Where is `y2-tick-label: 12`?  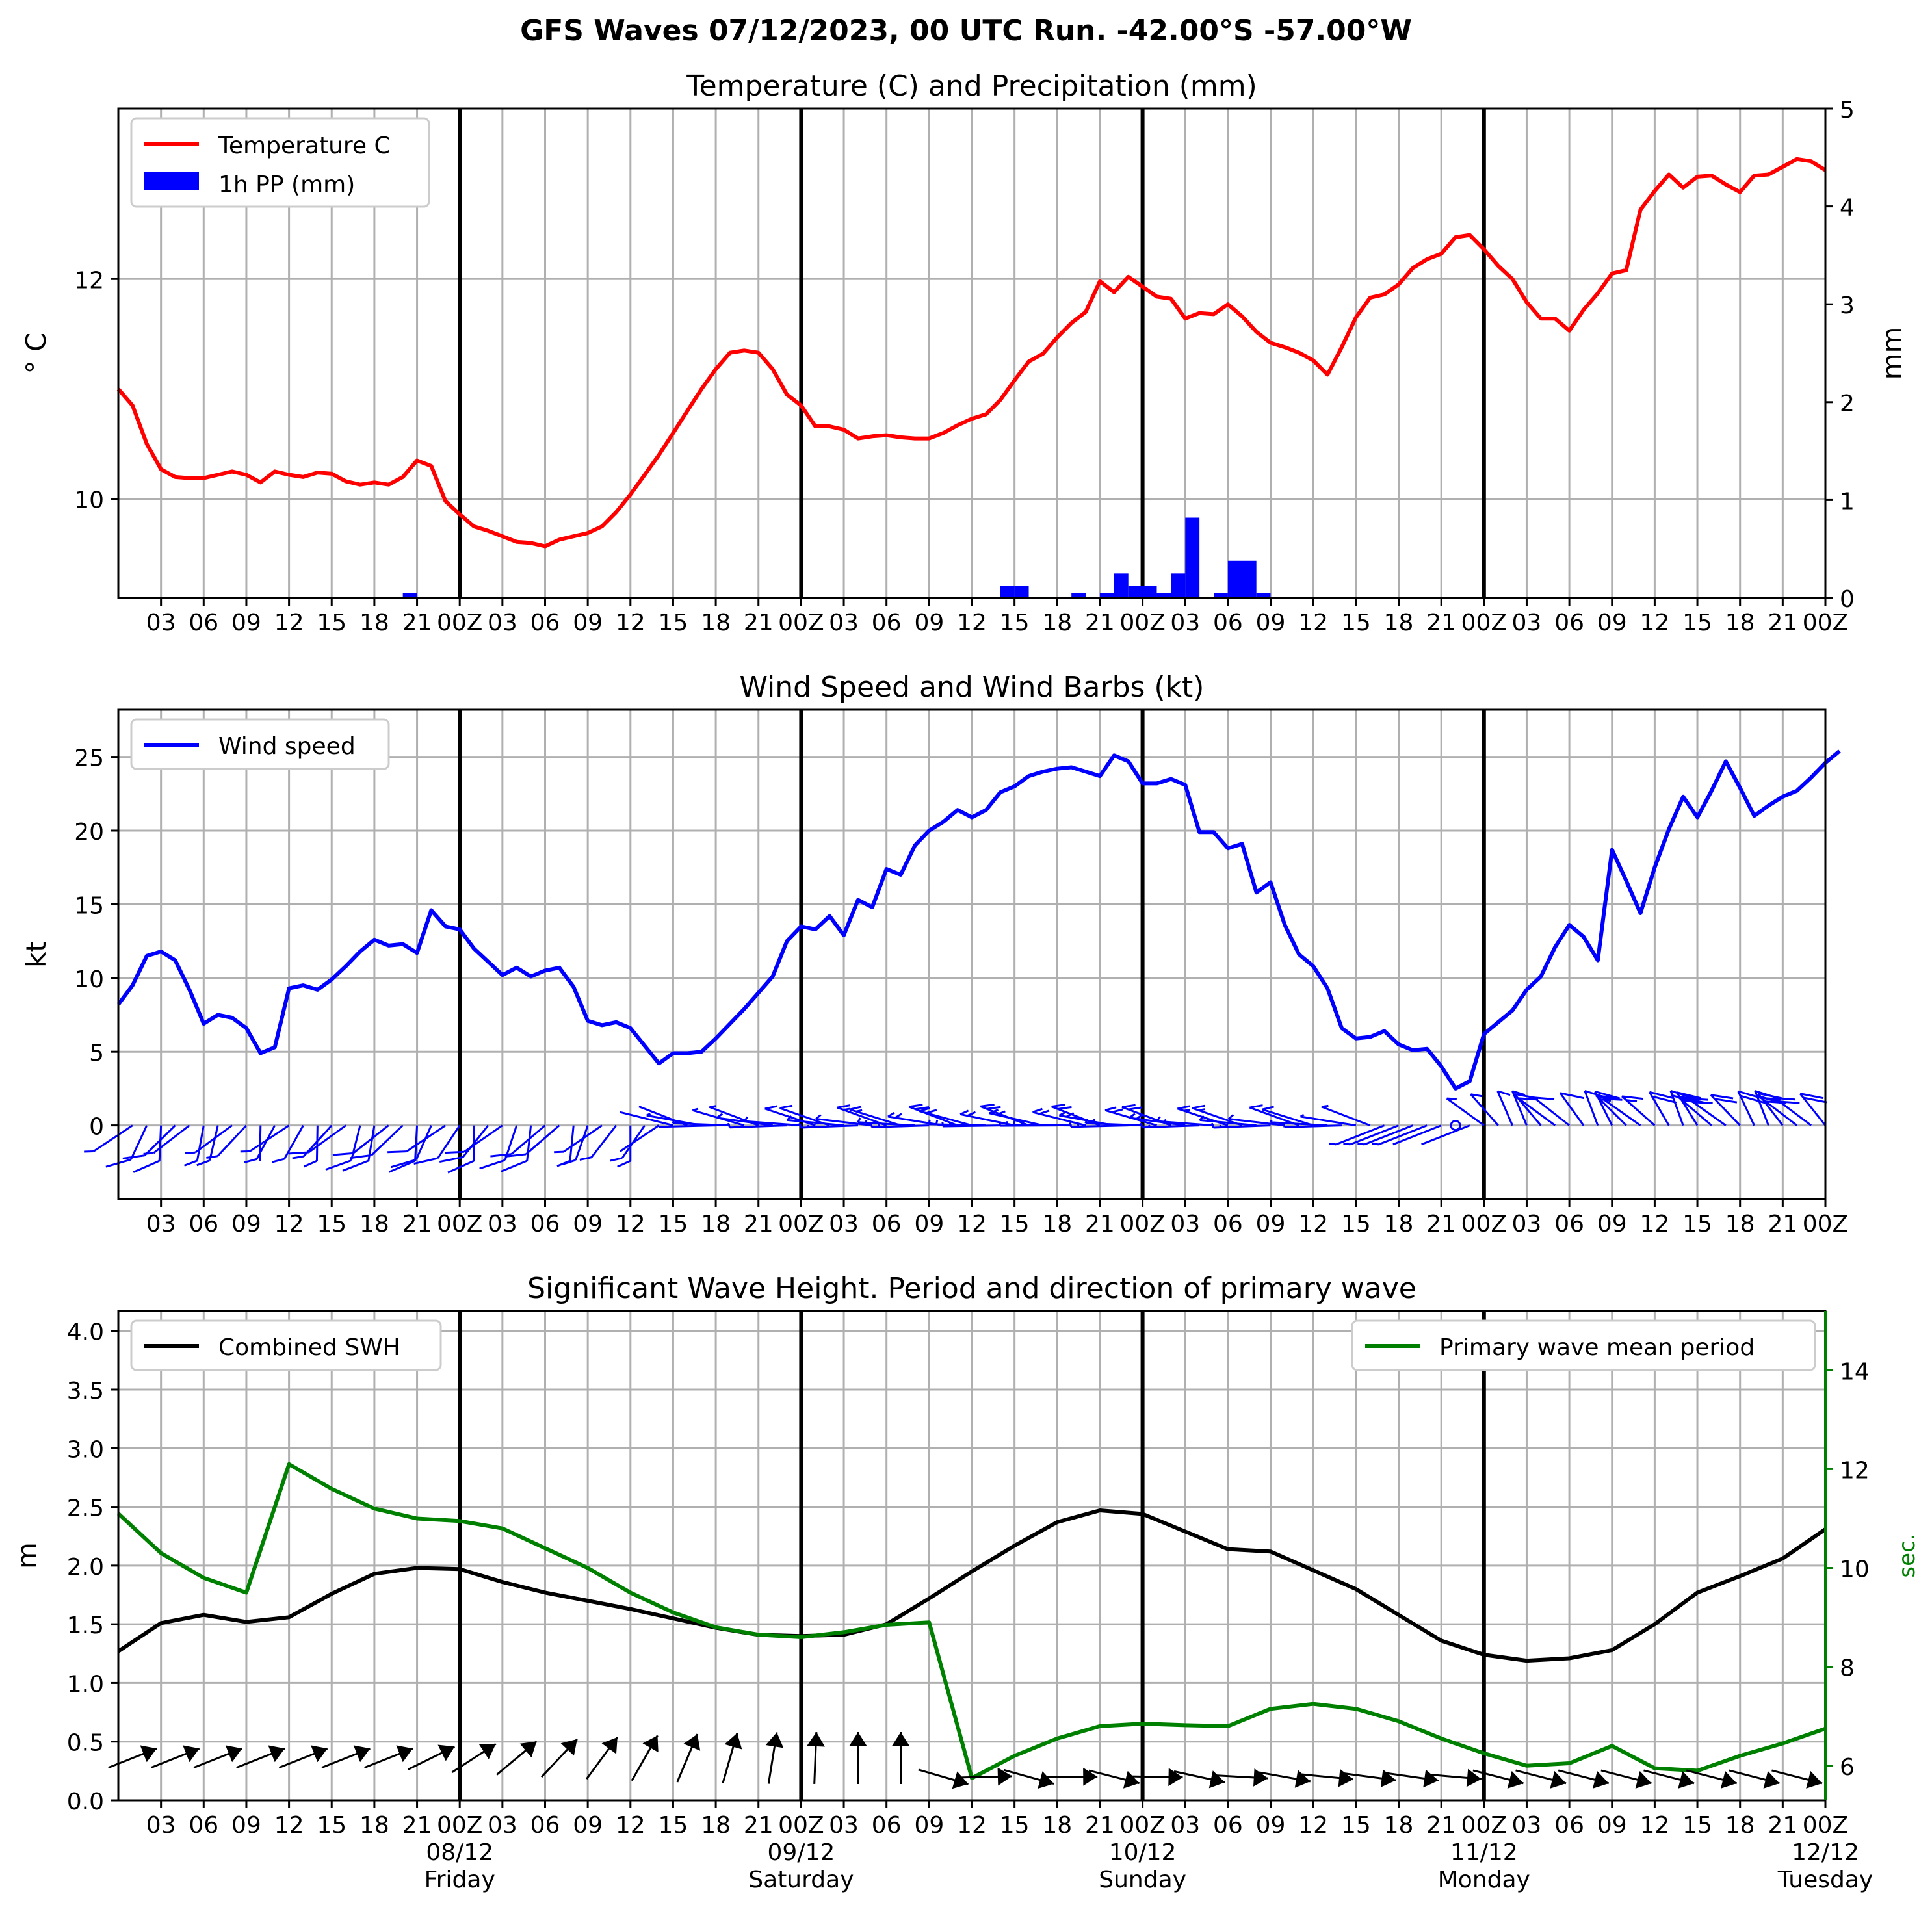 y2-tick-label: 12 is located at coordinates (1855, 1470).